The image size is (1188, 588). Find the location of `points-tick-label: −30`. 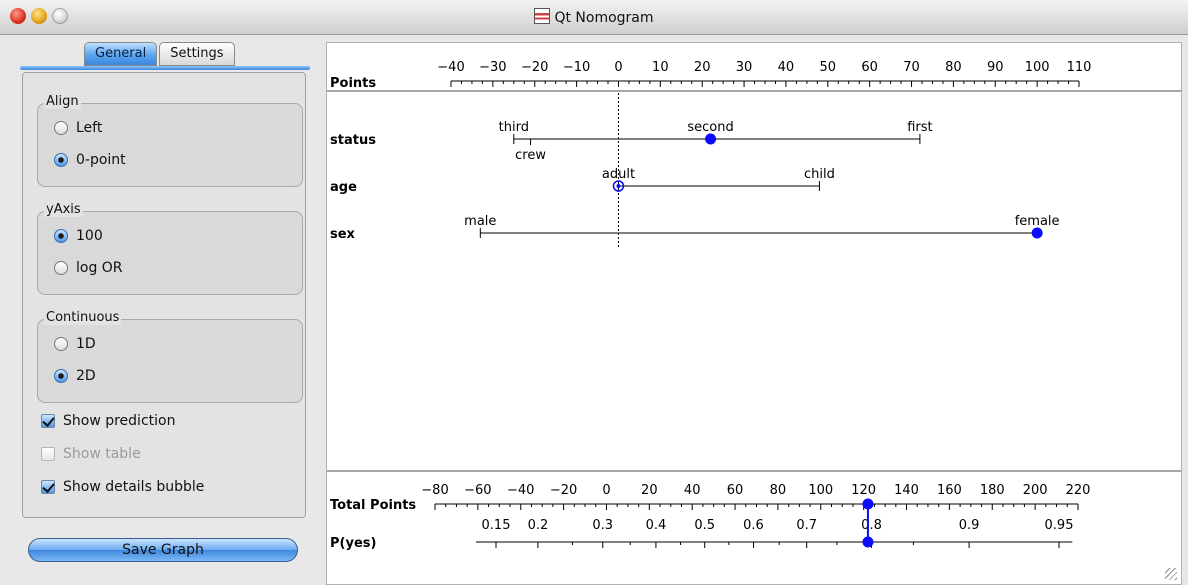

points-tick-label: −30 is located at coordinates (492, 67).